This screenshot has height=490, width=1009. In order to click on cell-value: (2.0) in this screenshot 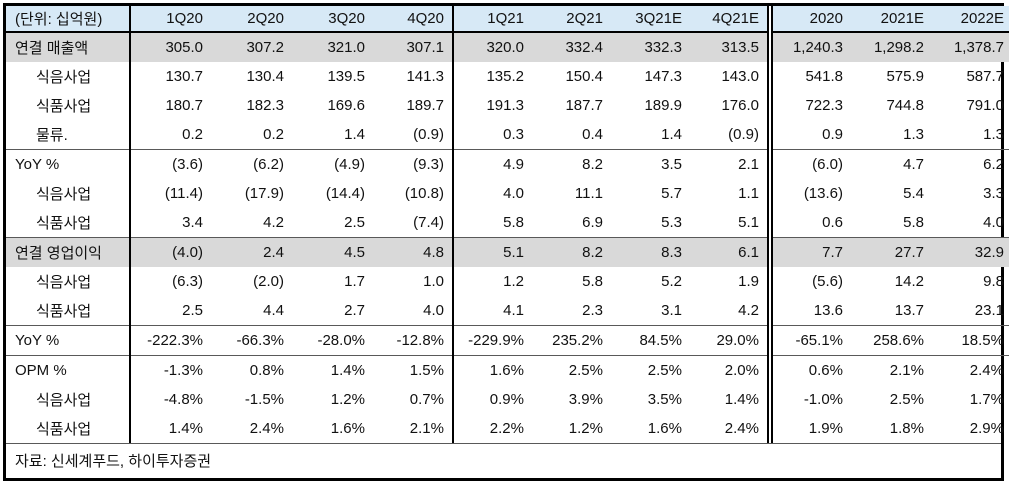, I will do `click(268, 281)`.